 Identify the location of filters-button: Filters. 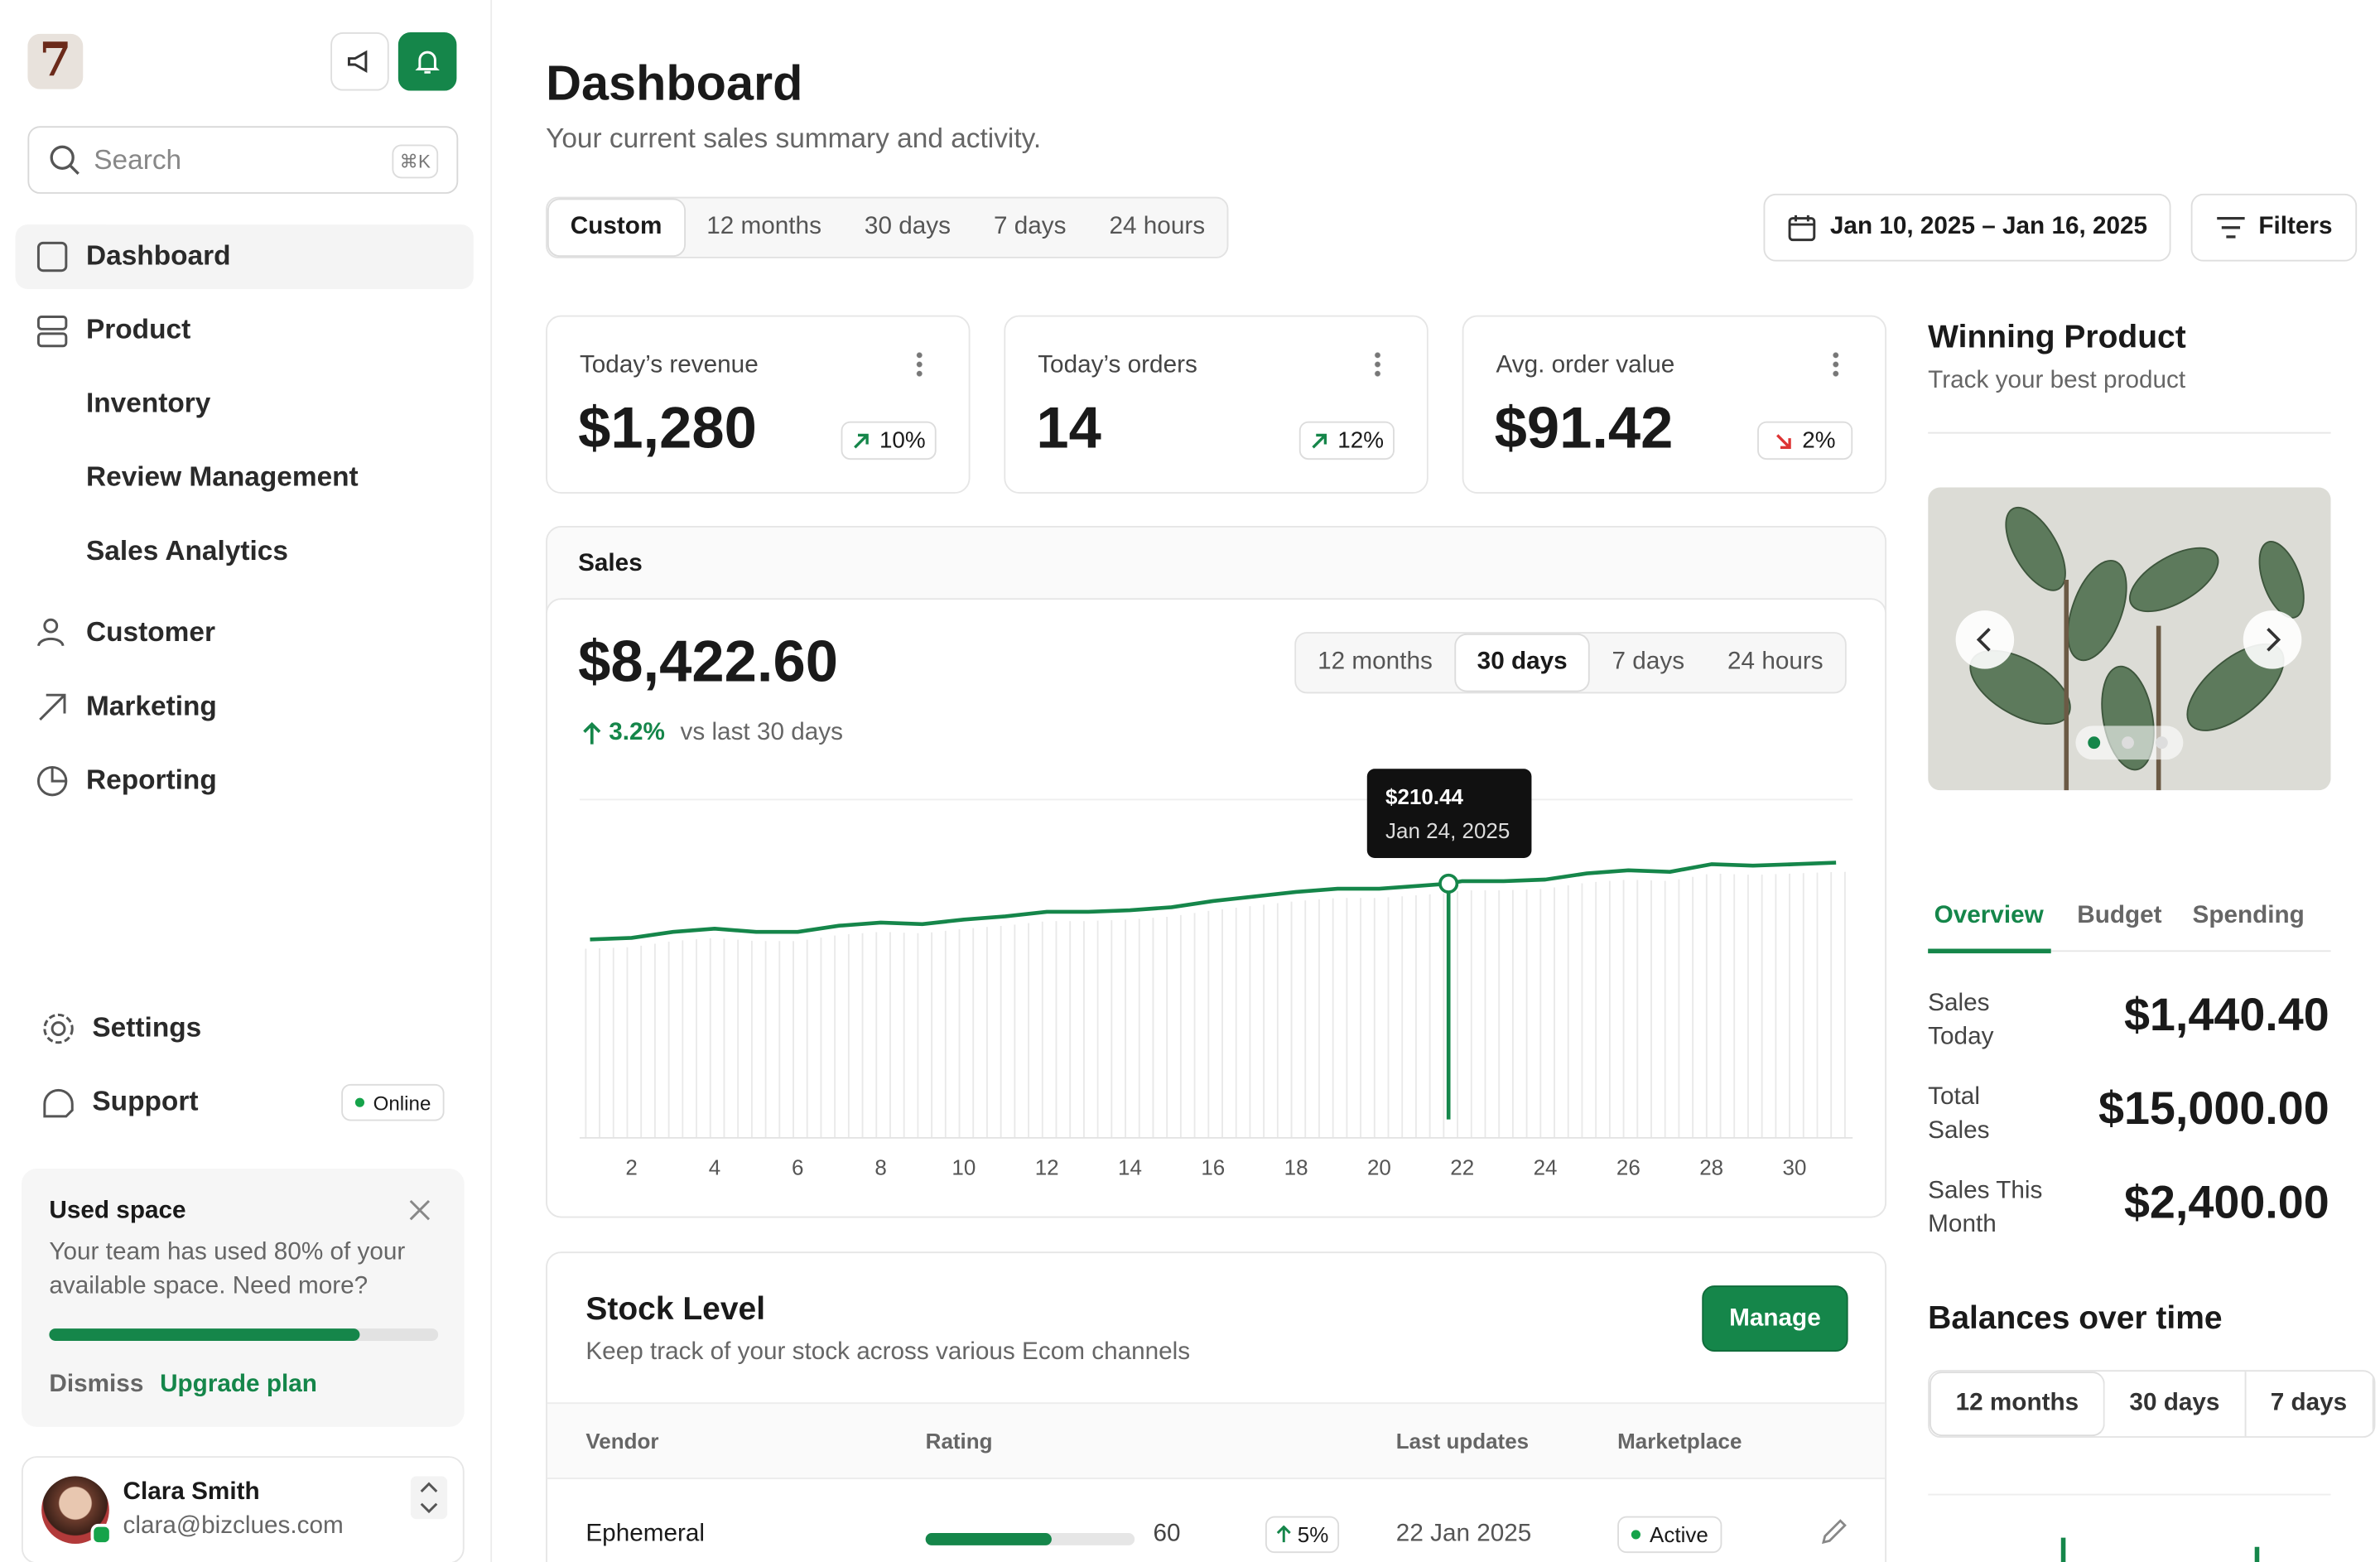
(2274, 227).